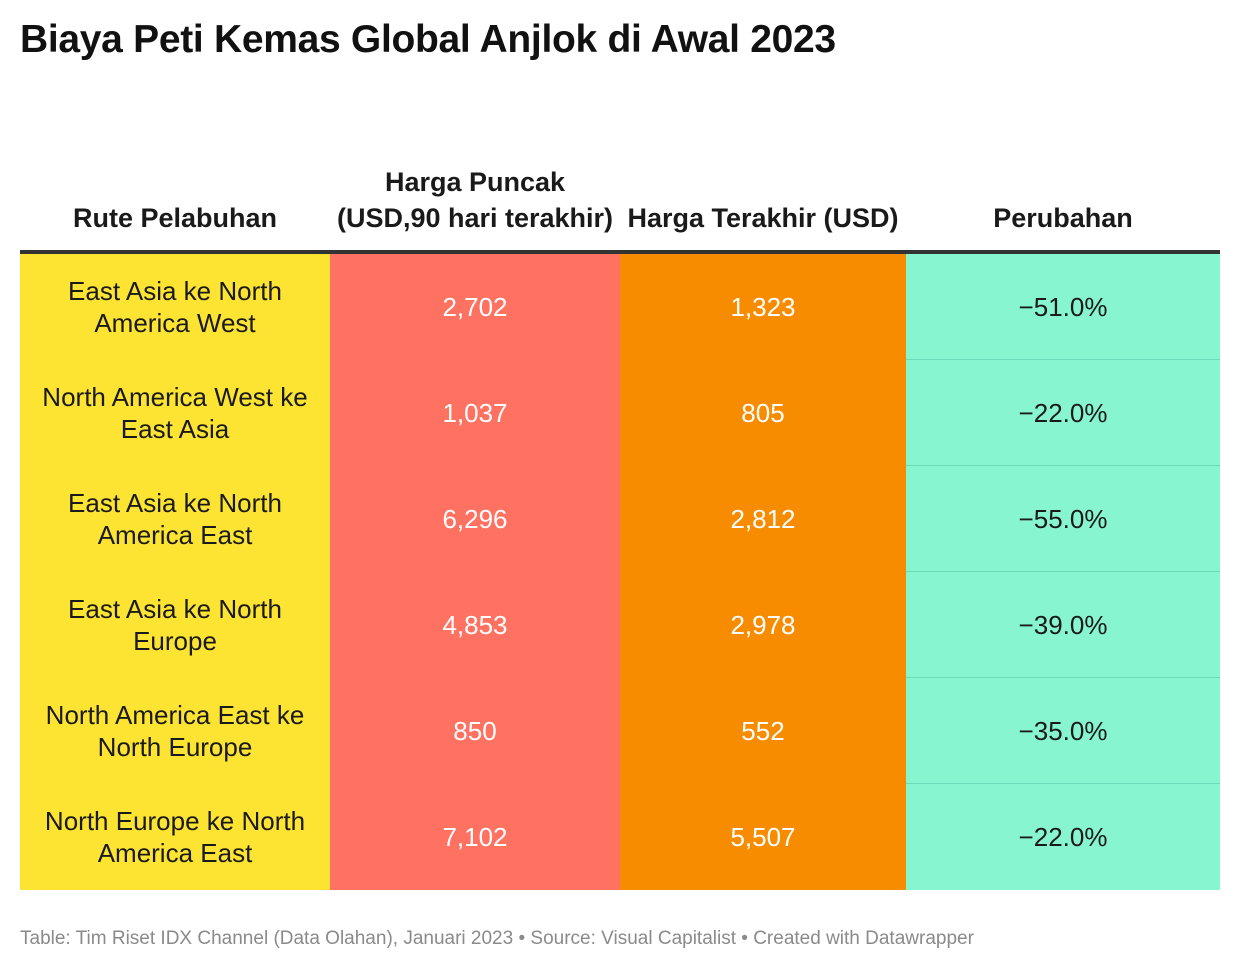 The width and height of the screenshot is (1240, 974). Describe the element at coordinates (475, 200) in the screenshot. I see `column-header-peak-price: Harga Puncak (USD,90 hari terakhir)` at that location.